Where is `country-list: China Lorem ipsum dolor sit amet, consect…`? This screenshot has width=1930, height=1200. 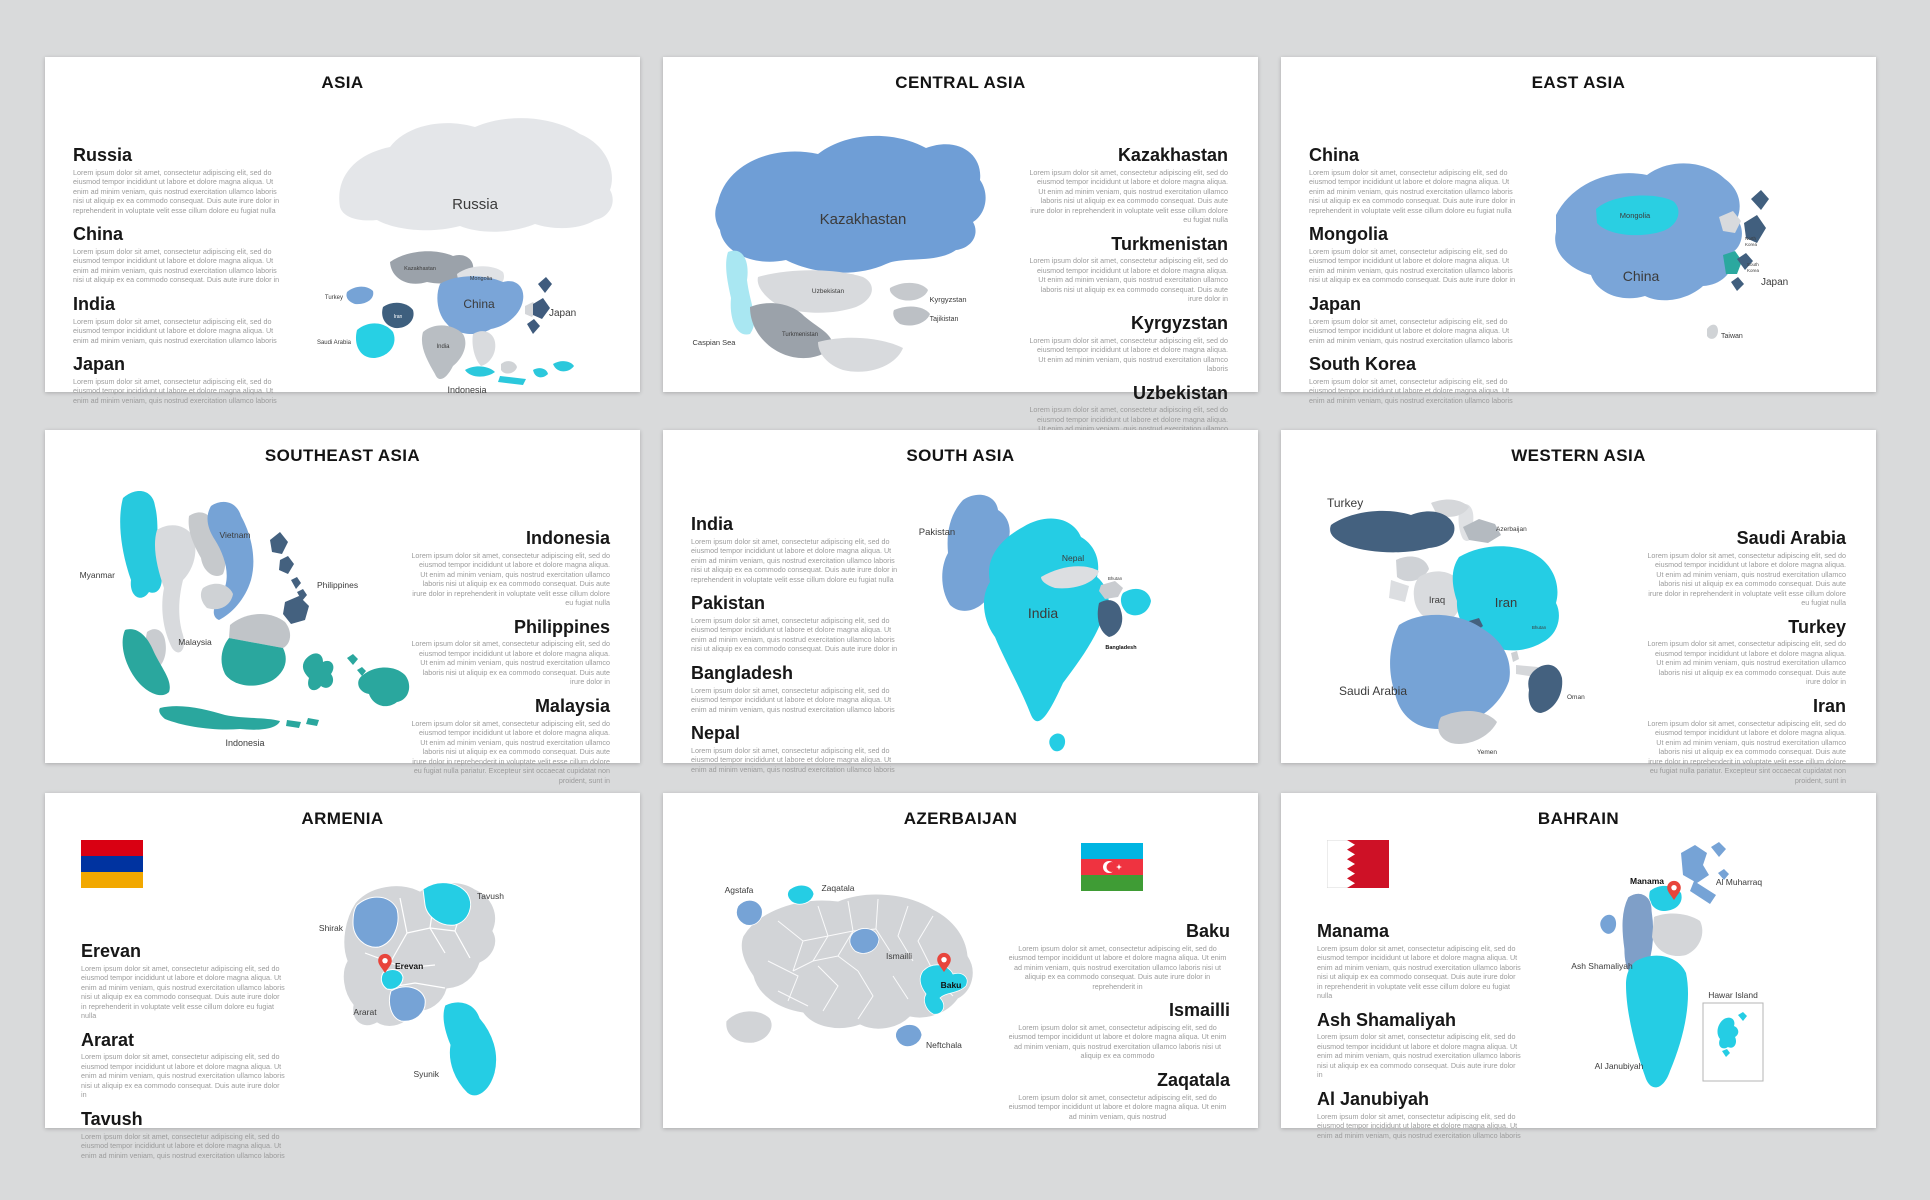 country-list: China Lorem ipsum dolor sit amet, consect… is located at coordinates (1414, 279).